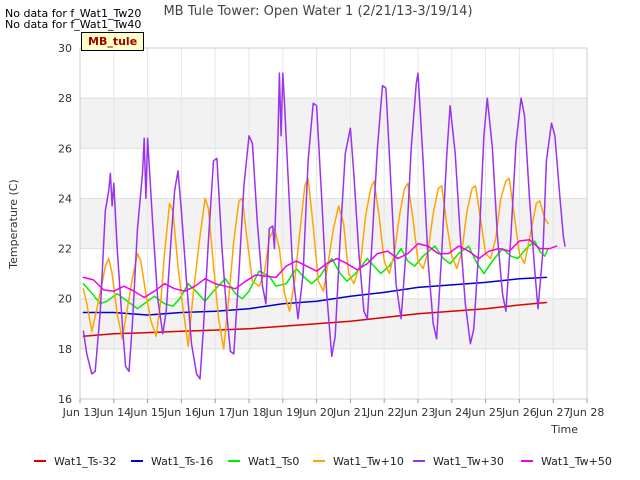 The image size is (640, 480). I want to click on x-tick-label: Jun 17, so click(215, 412).